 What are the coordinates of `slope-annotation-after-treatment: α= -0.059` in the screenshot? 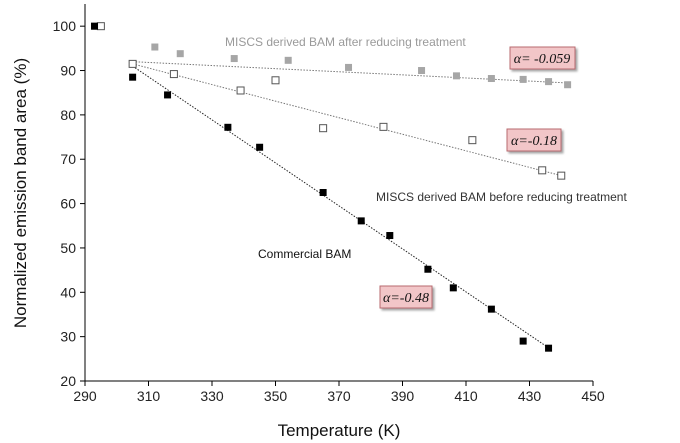 It's located at (542, 58).